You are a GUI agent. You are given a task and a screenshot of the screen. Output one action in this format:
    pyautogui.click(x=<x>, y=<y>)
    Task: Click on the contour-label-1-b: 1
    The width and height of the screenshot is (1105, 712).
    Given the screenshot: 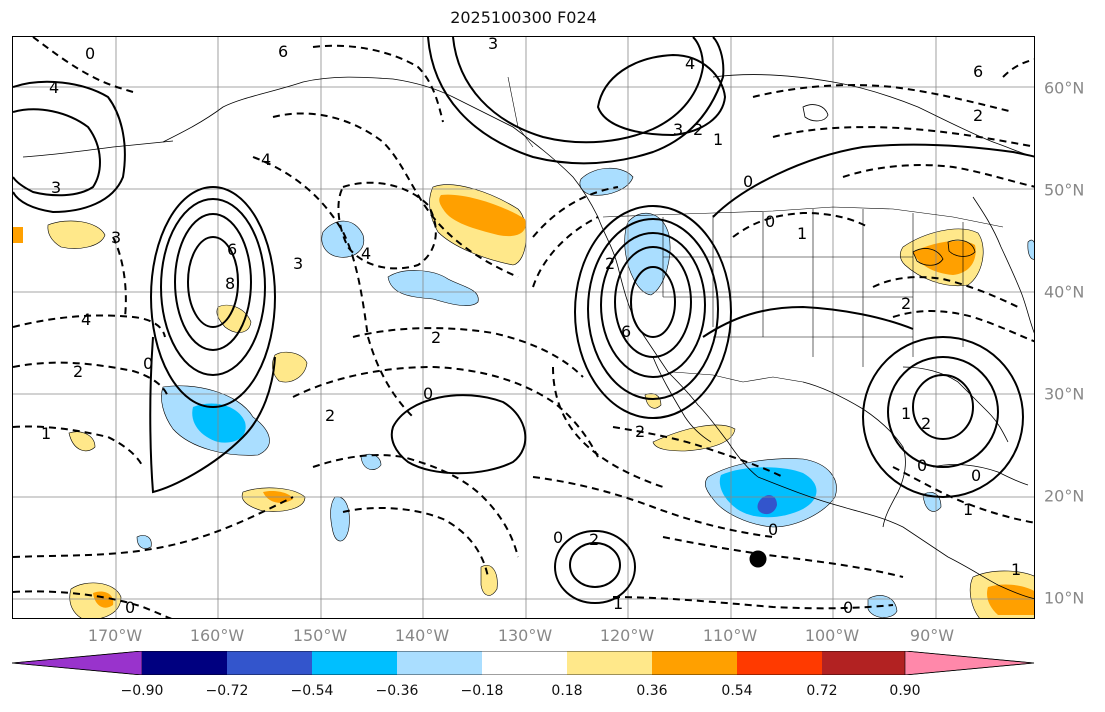 What is the action you would take?
    pyautogui.click(x=46, y=433)
    